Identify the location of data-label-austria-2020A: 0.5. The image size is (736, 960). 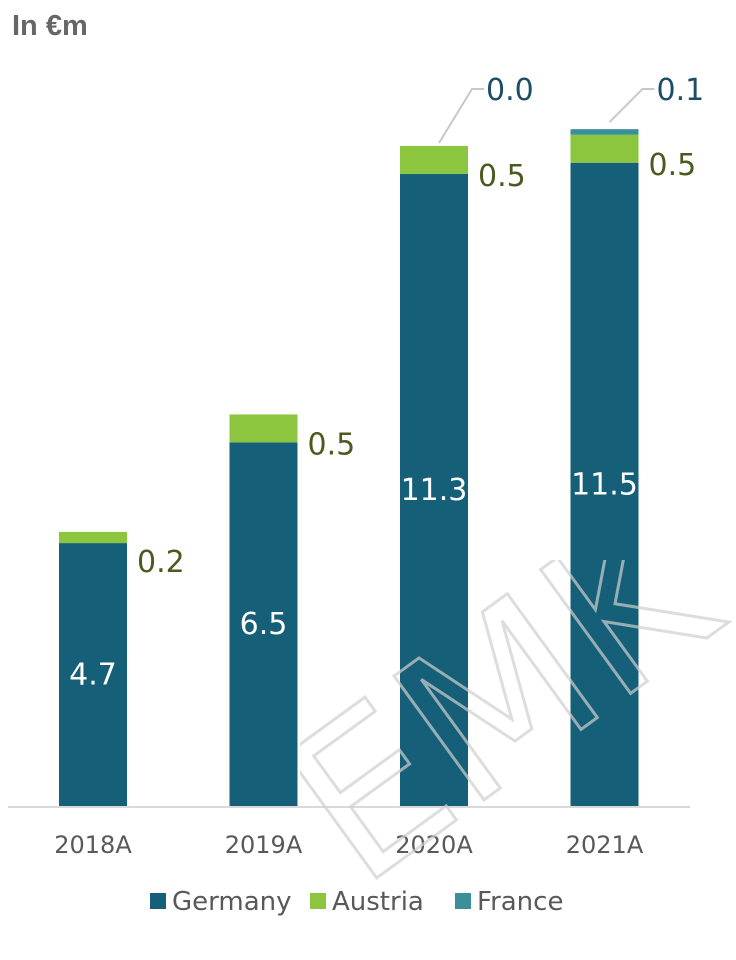
(502, 176).